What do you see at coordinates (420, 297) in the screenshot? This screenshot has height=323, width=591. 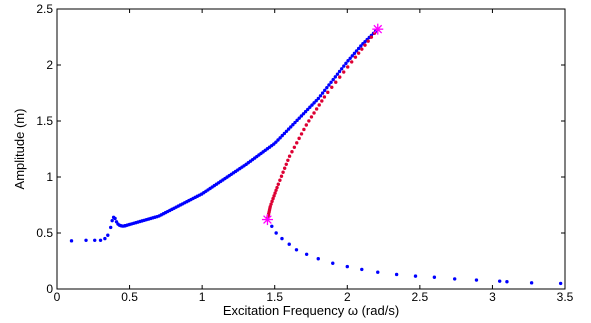 I see `x-tick-label: 2.5` at bounding box center [420, 297].